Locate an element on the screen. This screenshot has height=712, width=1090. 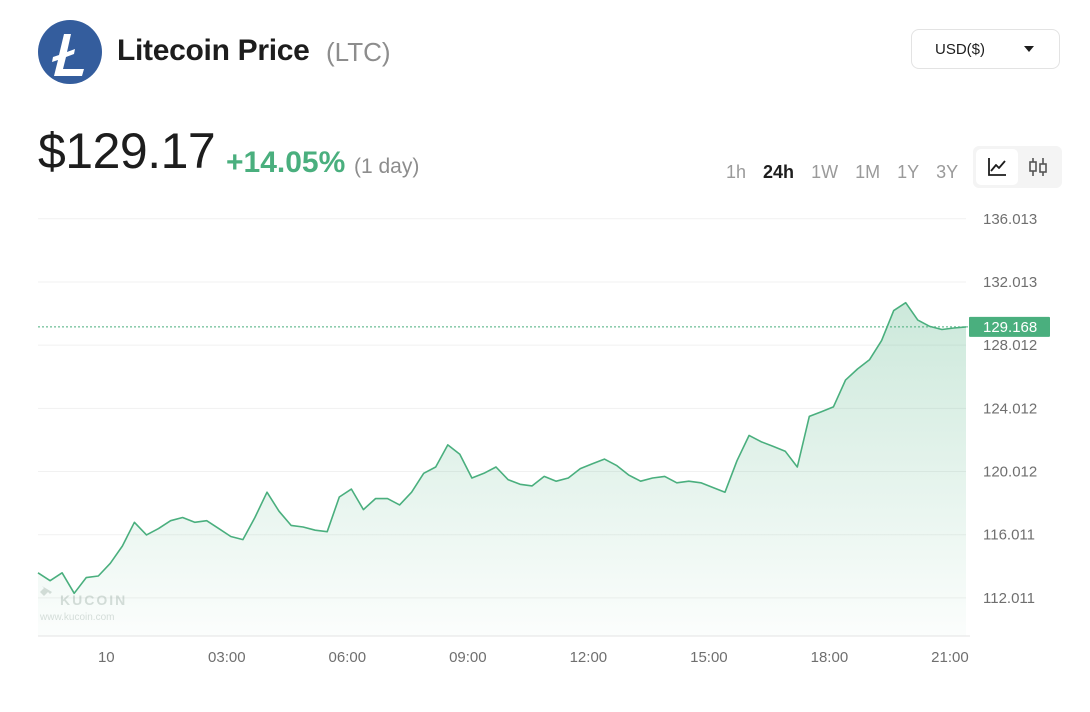
y-tick-label: 124.012 is located at coordinates (1010, 408).